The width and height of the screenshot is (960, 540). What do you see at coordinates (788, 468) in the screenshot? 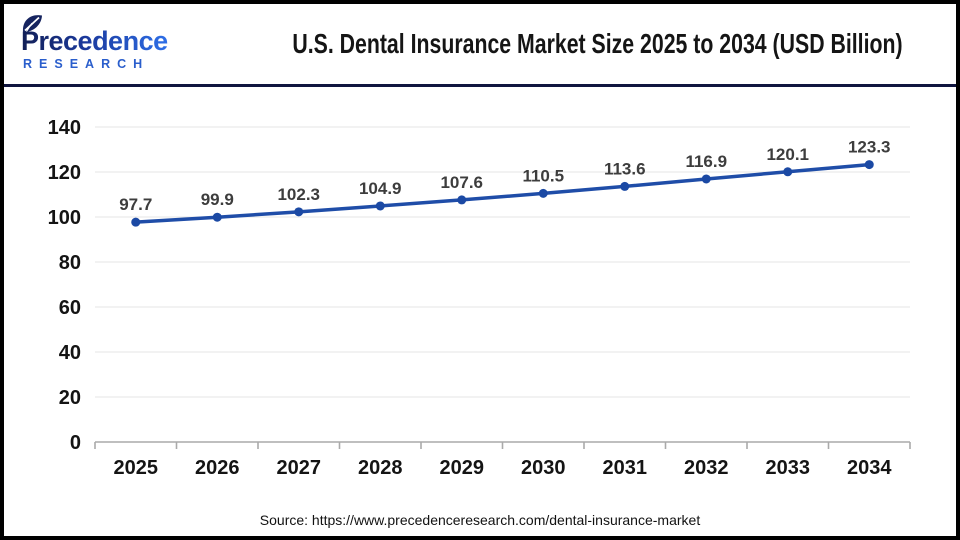
I see `x-tick-label: 2033` at bounding box center [788, 468].